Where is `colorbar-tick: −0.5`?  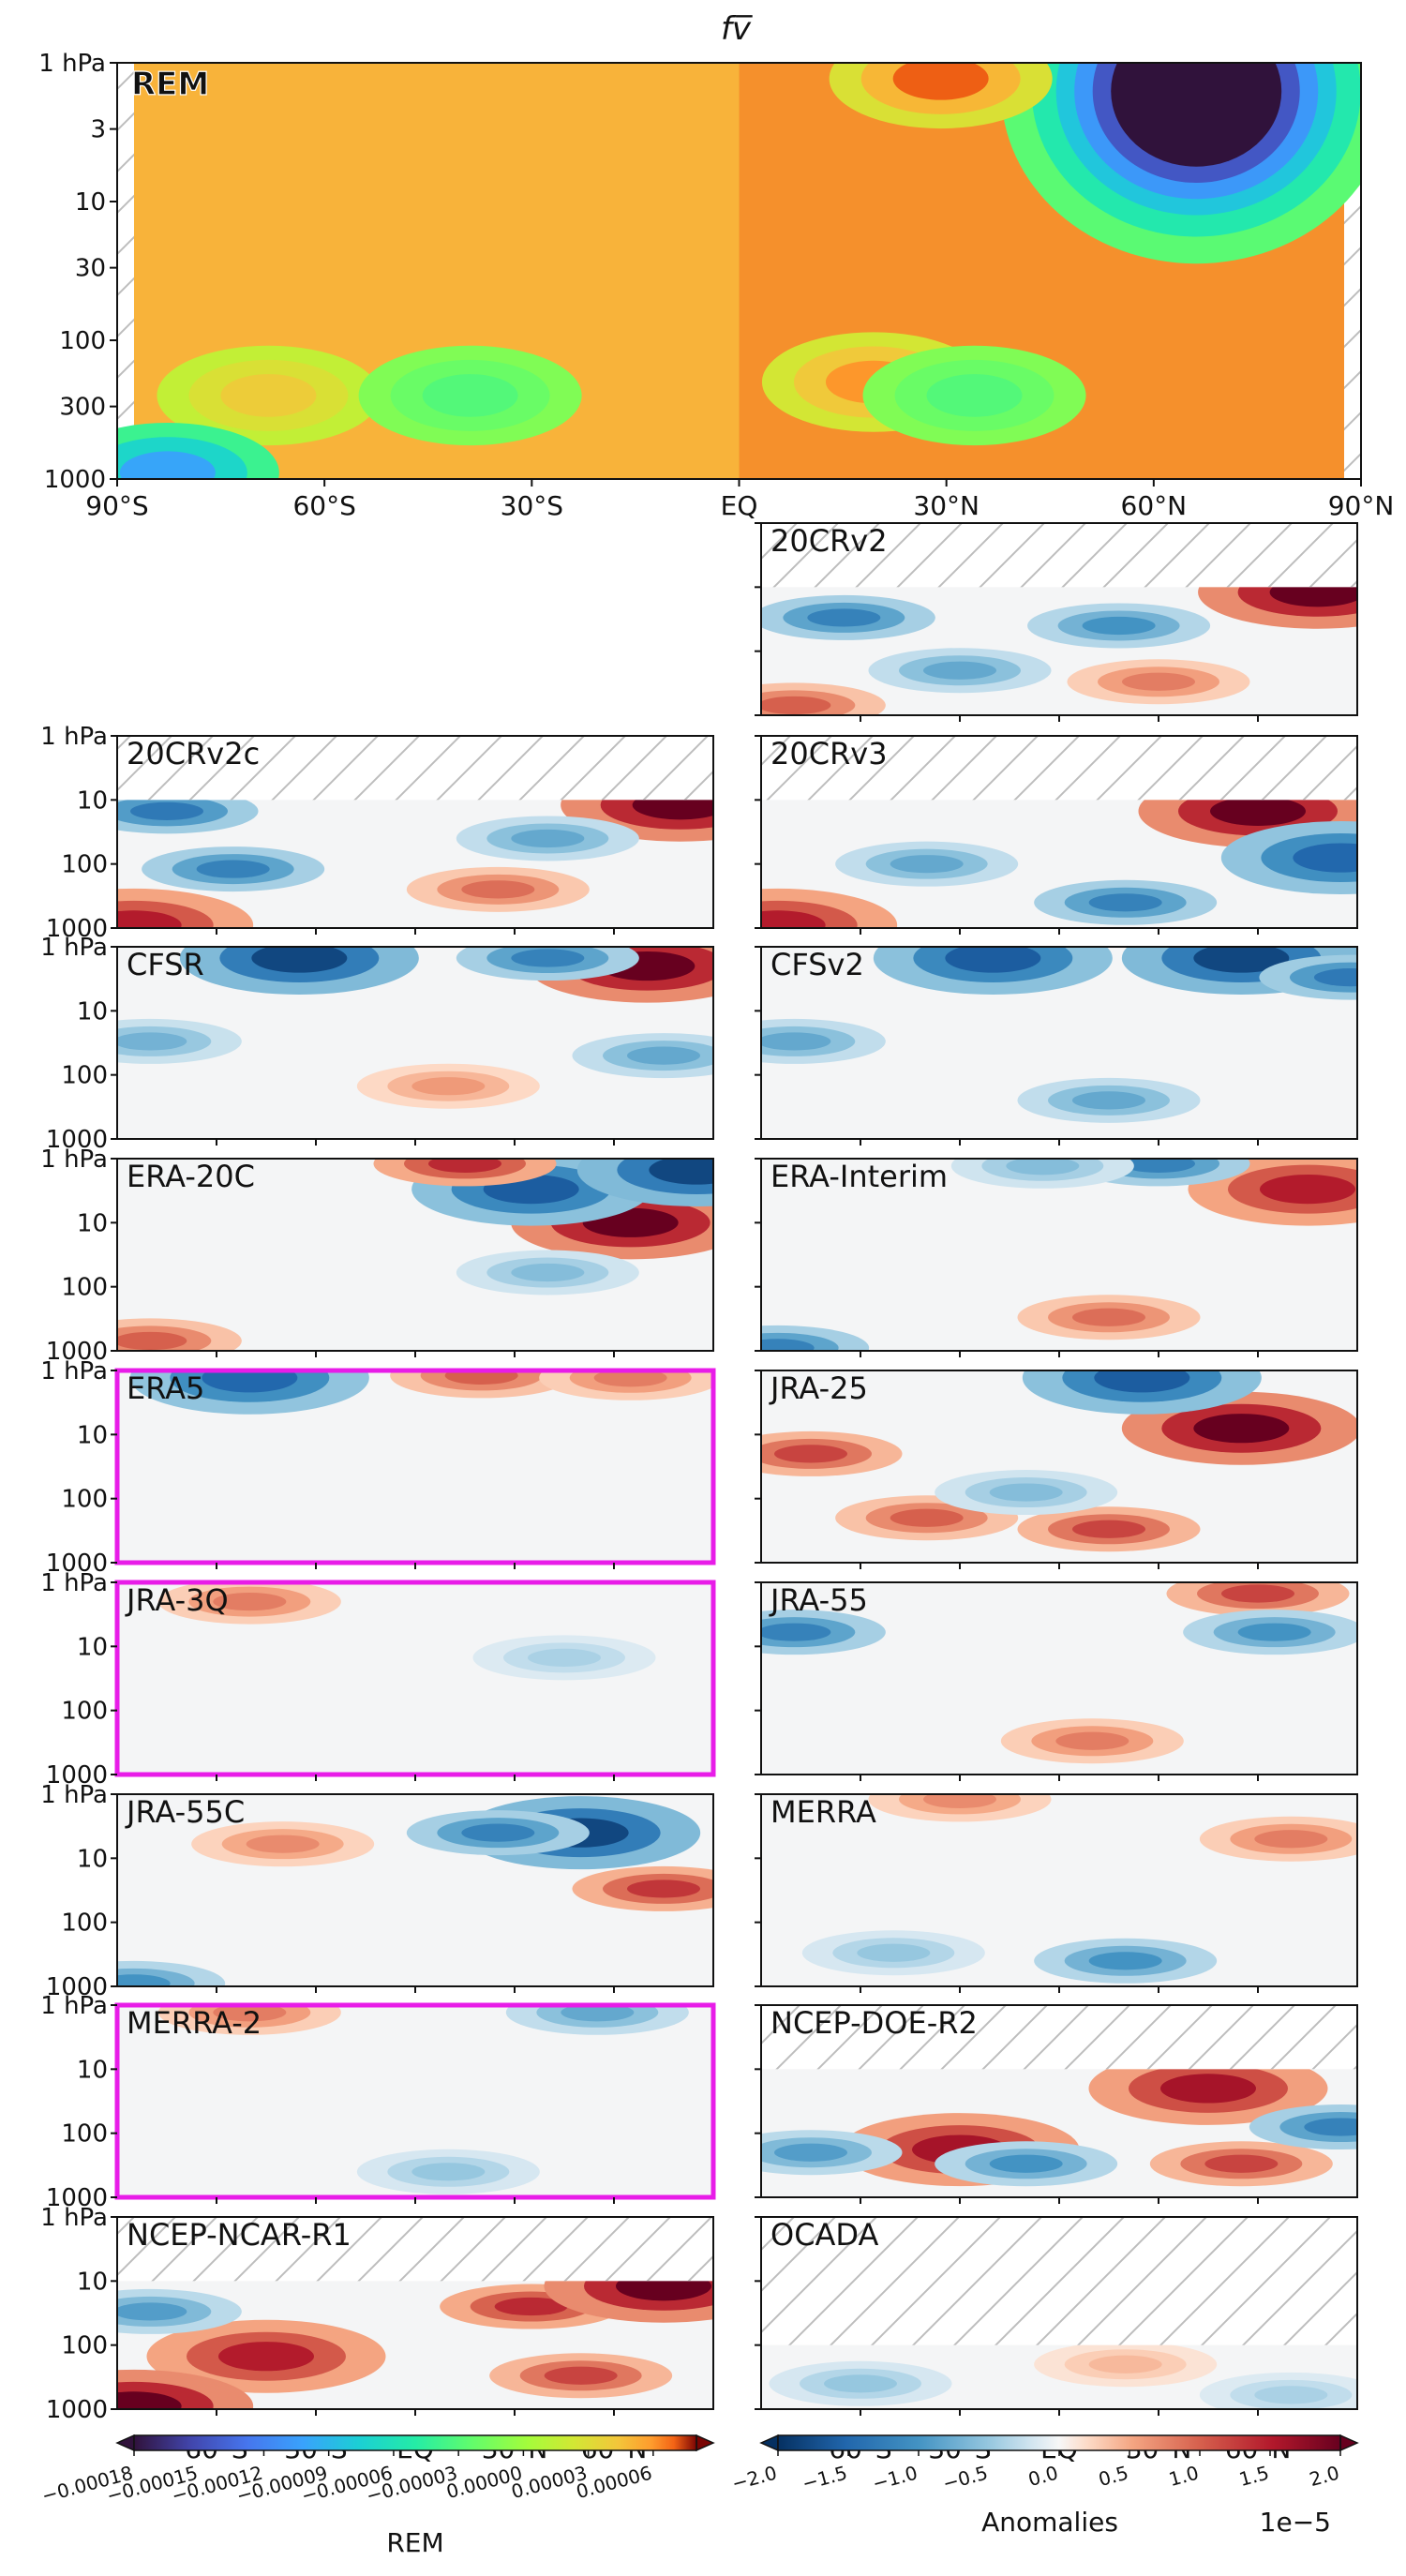 colorbar-tick: −0.5 is located at coordinates (965, 2479).